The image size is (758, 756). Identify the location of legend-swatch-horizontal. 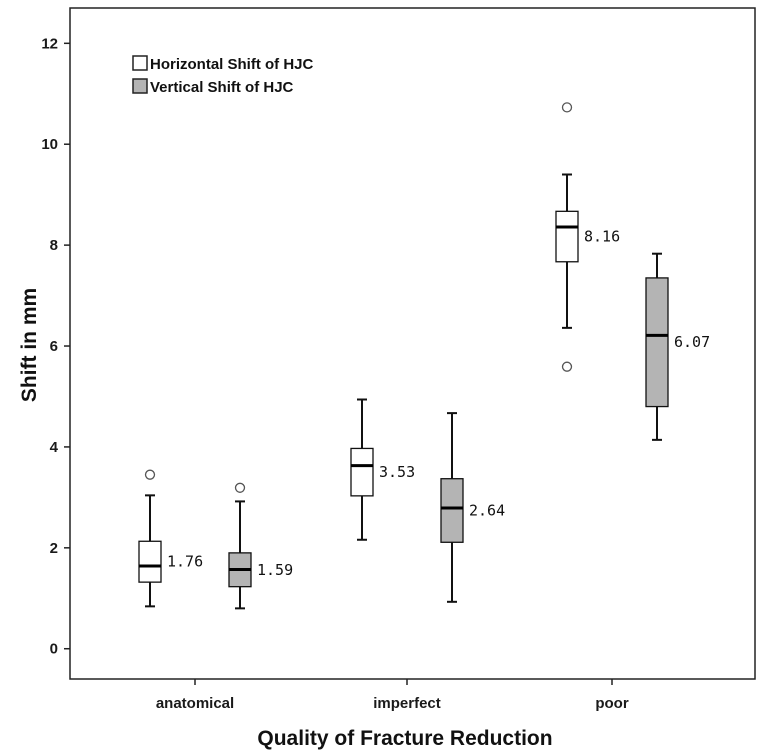
(140, 63).